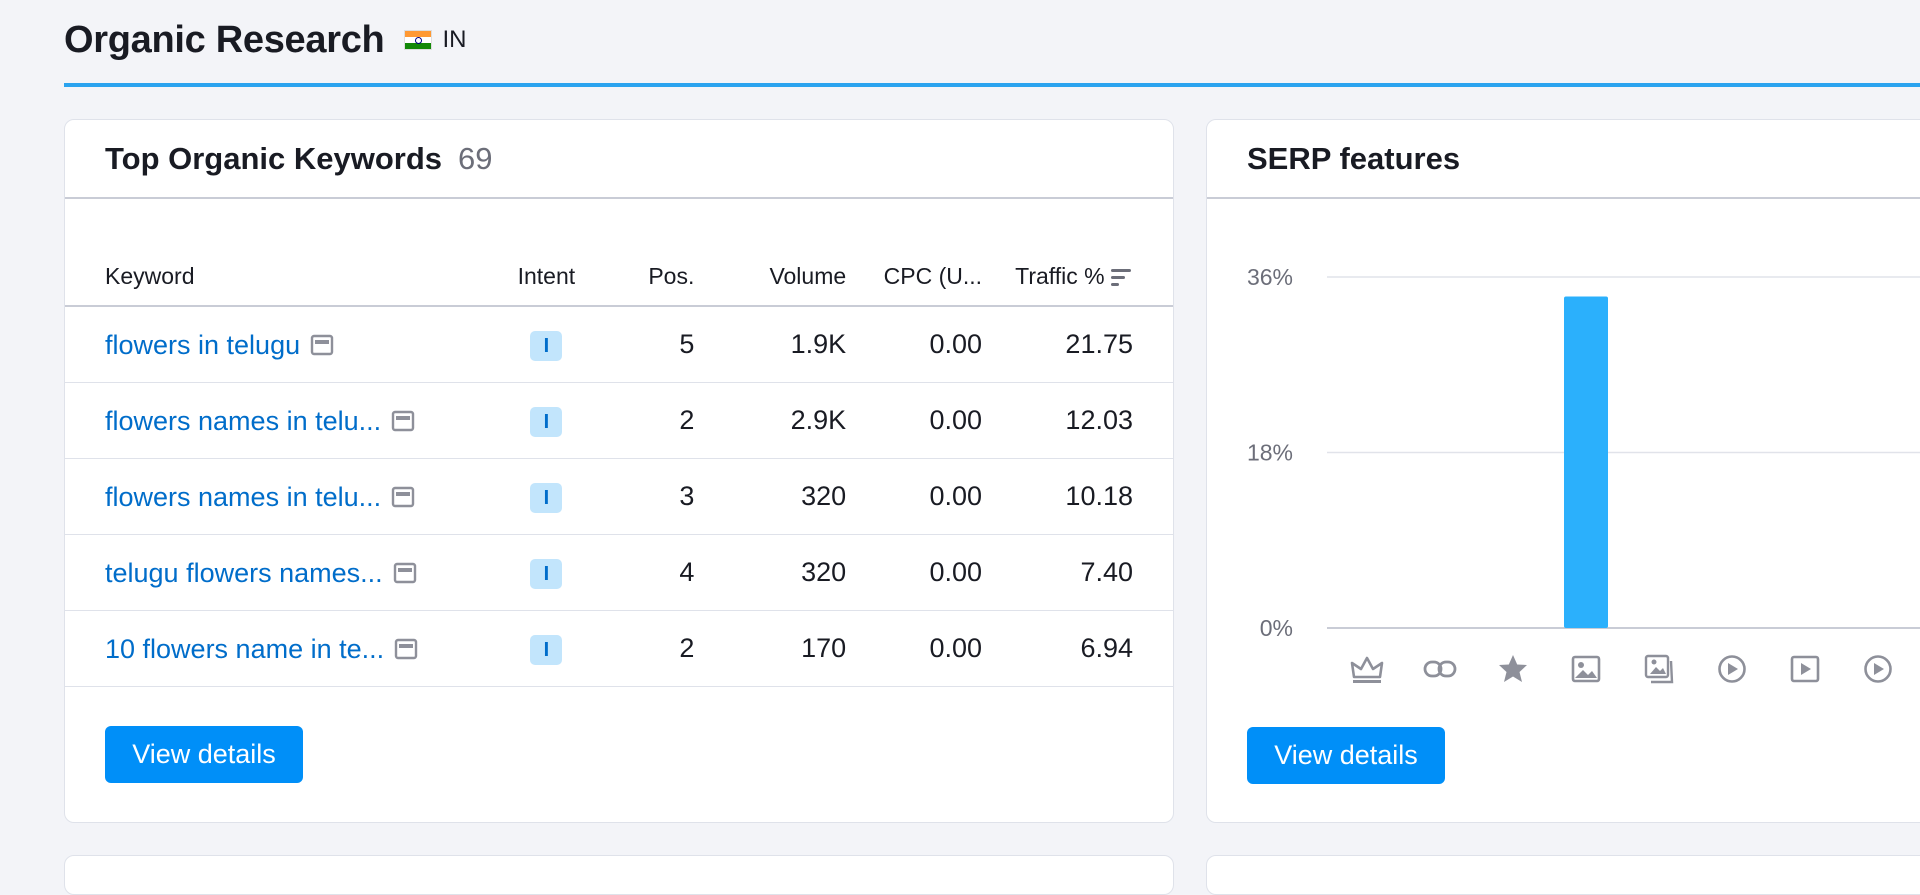 The height and width of the screenshot is (895, 1920). Describe the element at coordinates (1367, 669) in the screenshot. I see `crown-icon` at that location.